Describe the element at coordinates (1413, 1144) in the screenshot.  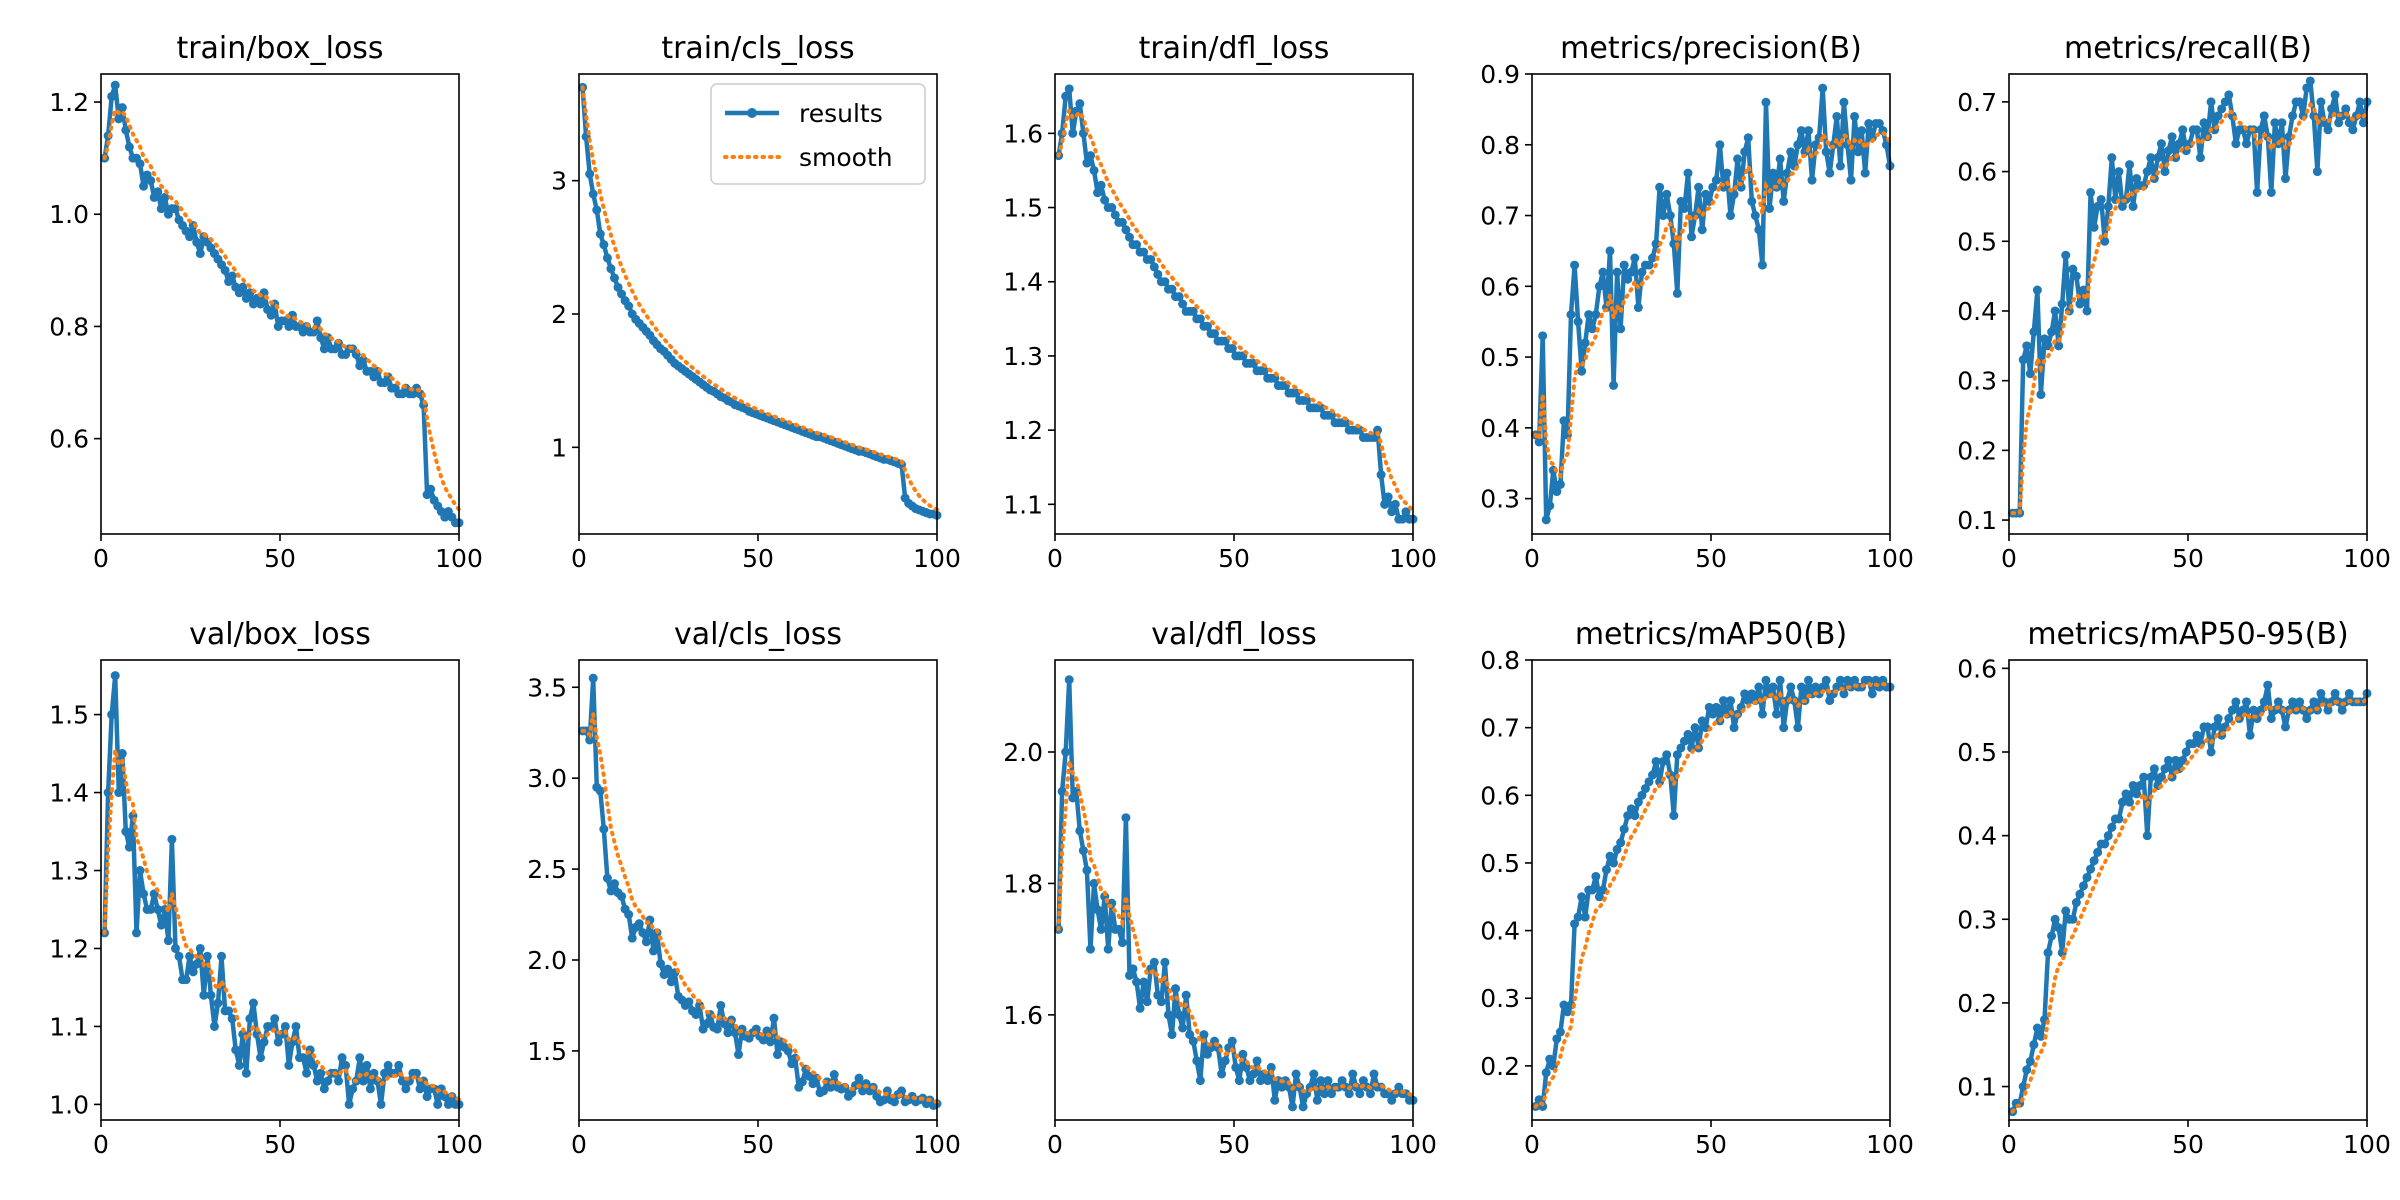
I see `x-tick-label: 100` at that location.